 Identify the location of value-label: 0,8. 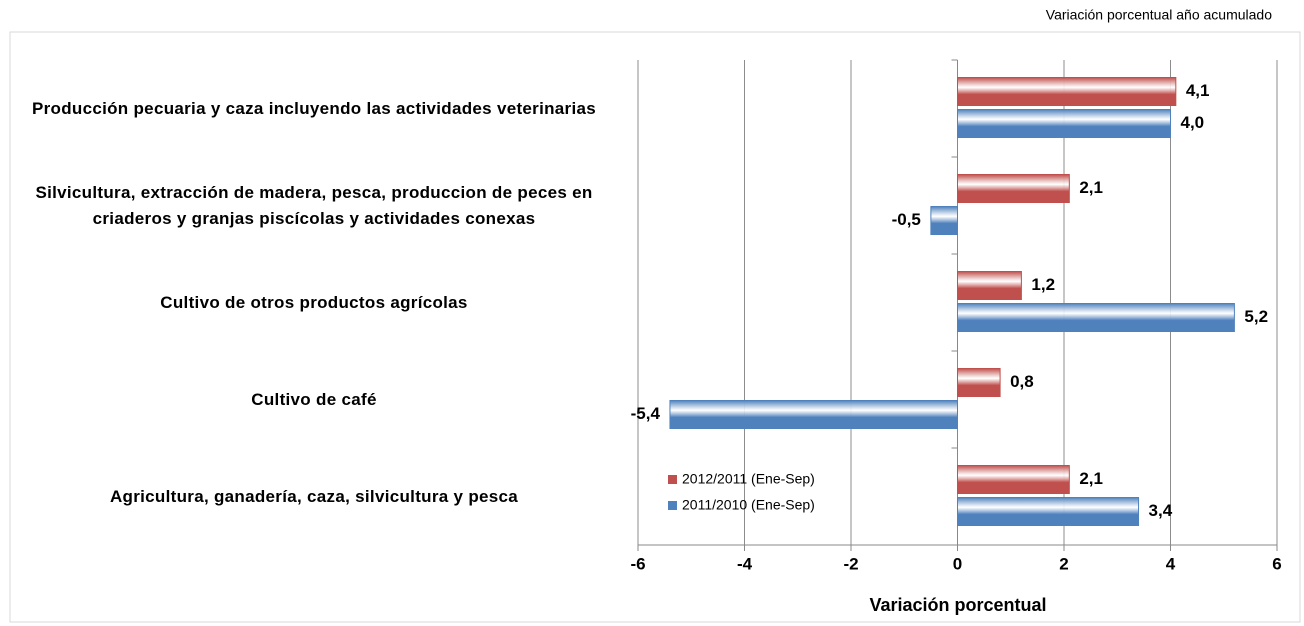
(1022, 381).